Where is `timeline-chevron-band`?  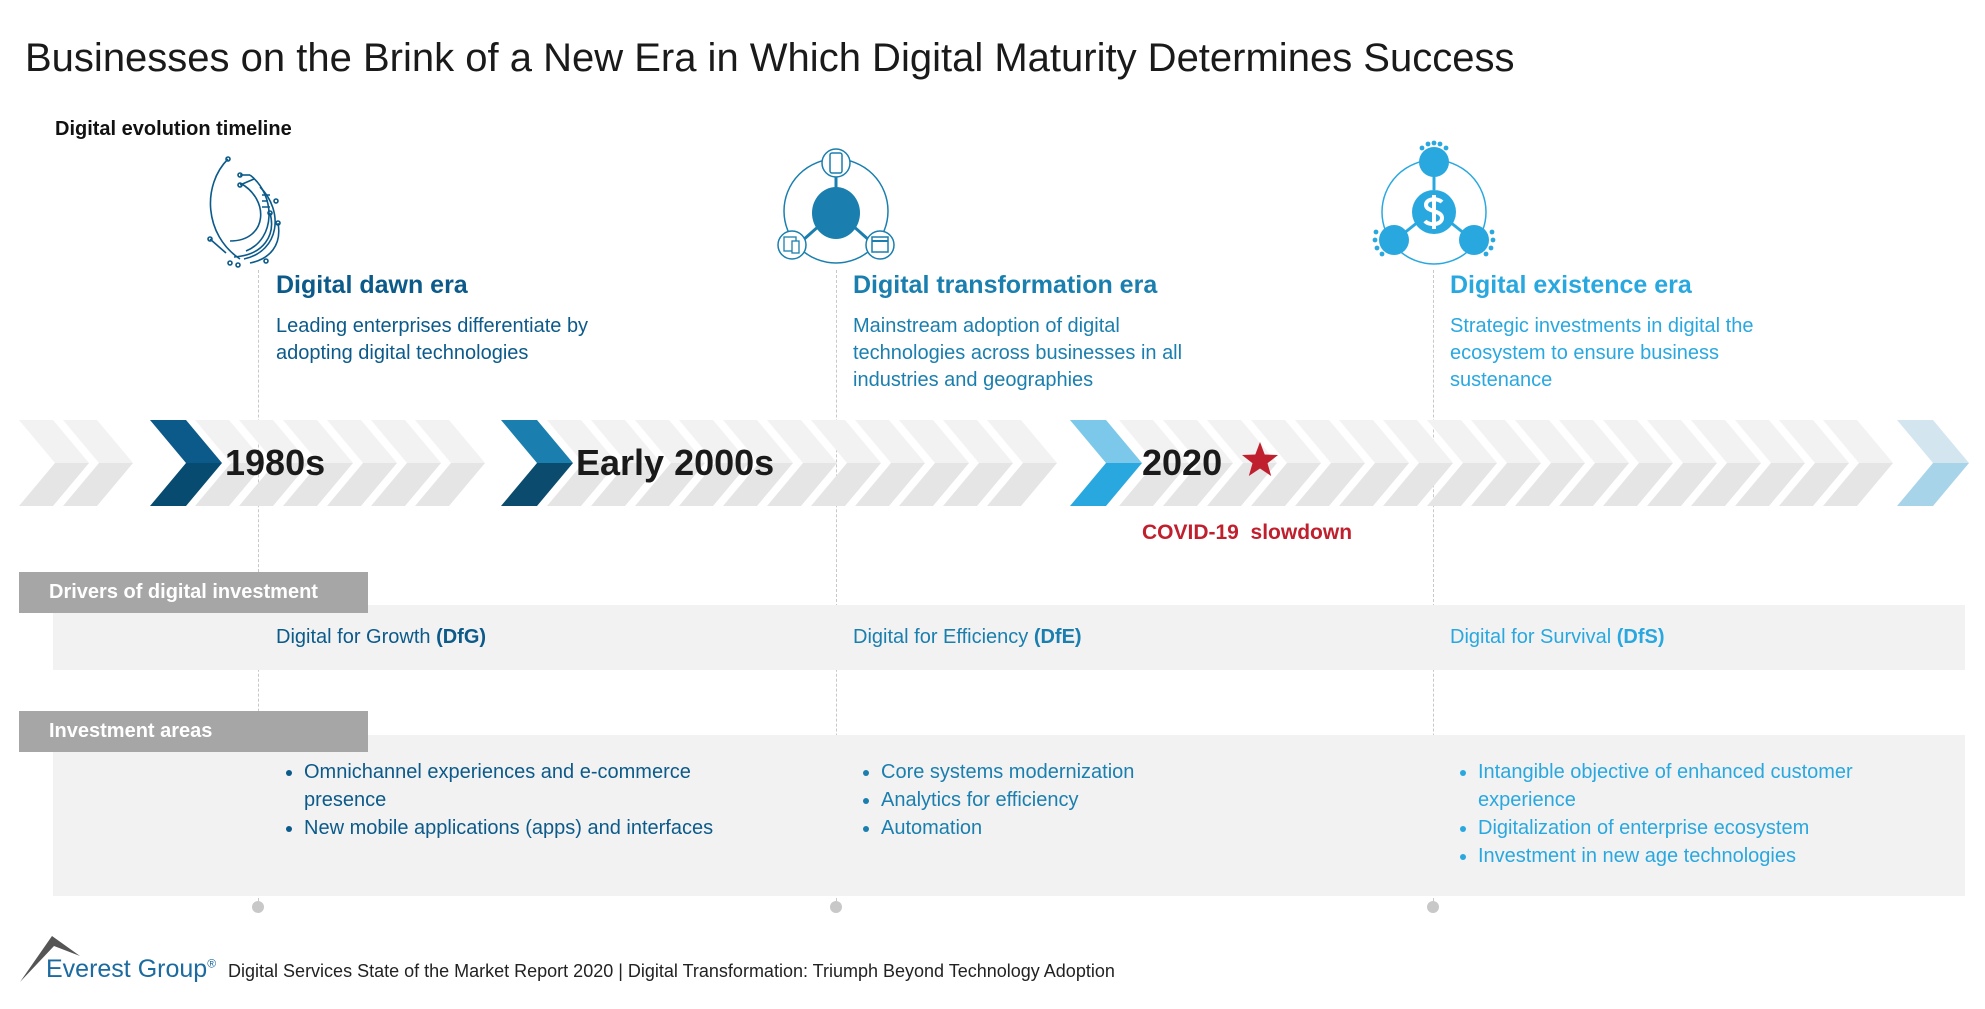
timeline-chevron-band is located at coordinates (994, 463).